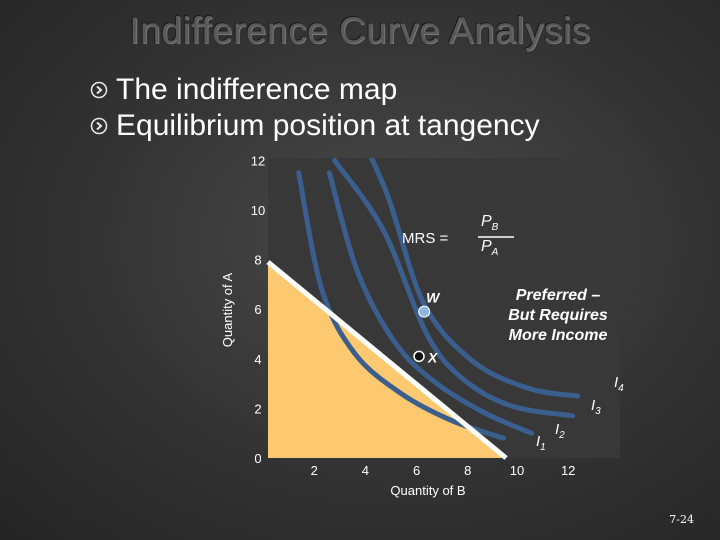  I want to click on bullet-item: Equilibrium position at tangency, so click(315, 126).